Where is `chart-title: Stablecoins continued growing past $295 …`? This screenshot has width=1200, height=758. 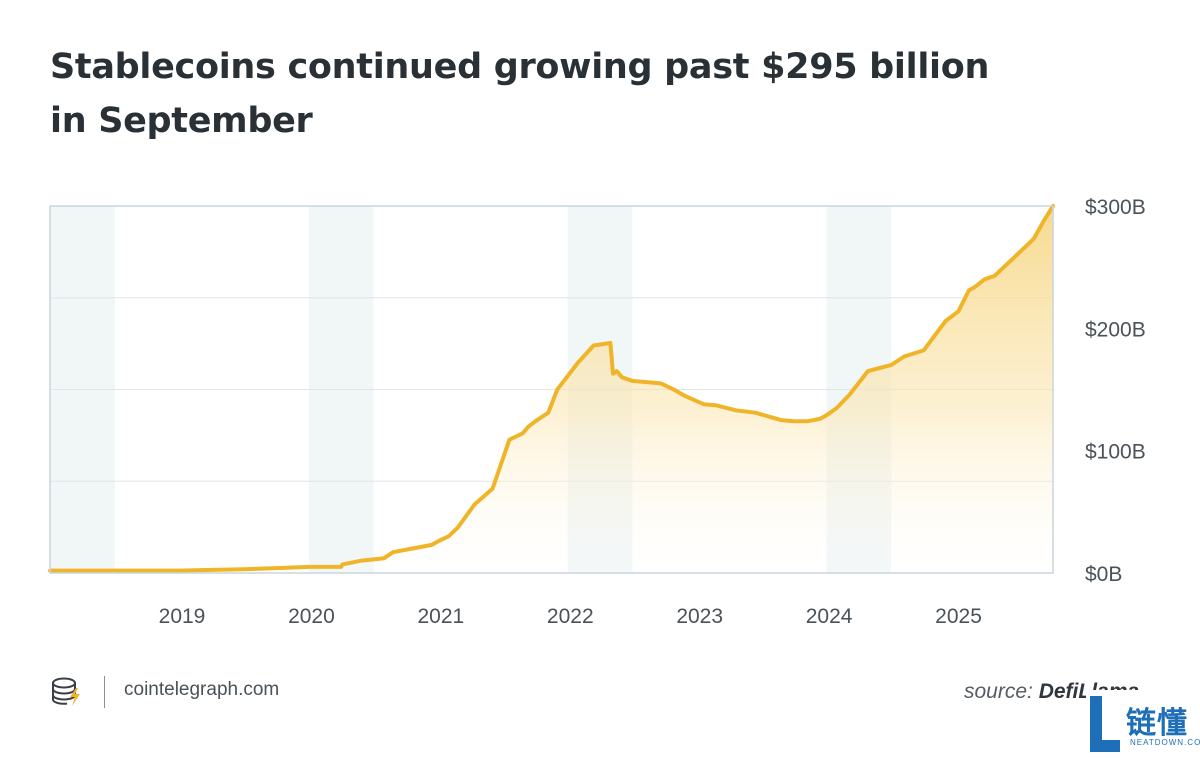 chart-title: Stablecoins continued growing past $295 … is located at coordinates (550, 94).